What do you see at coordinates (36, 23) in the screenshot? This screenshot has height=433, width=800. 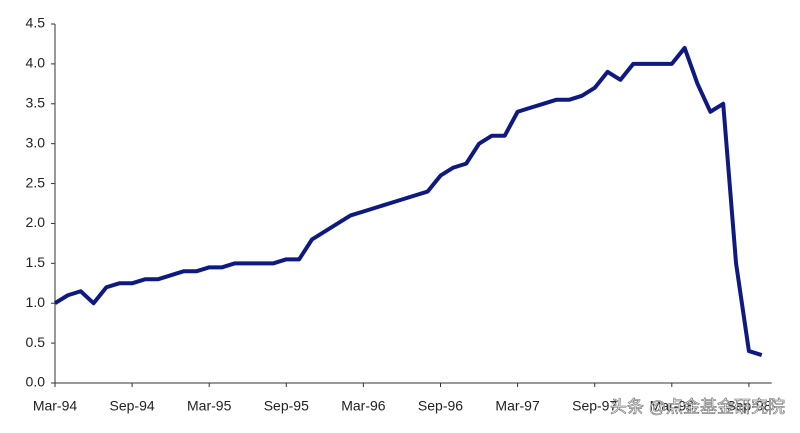 I see `y-tick-label: 4.5` at bounding box center [36, 23].